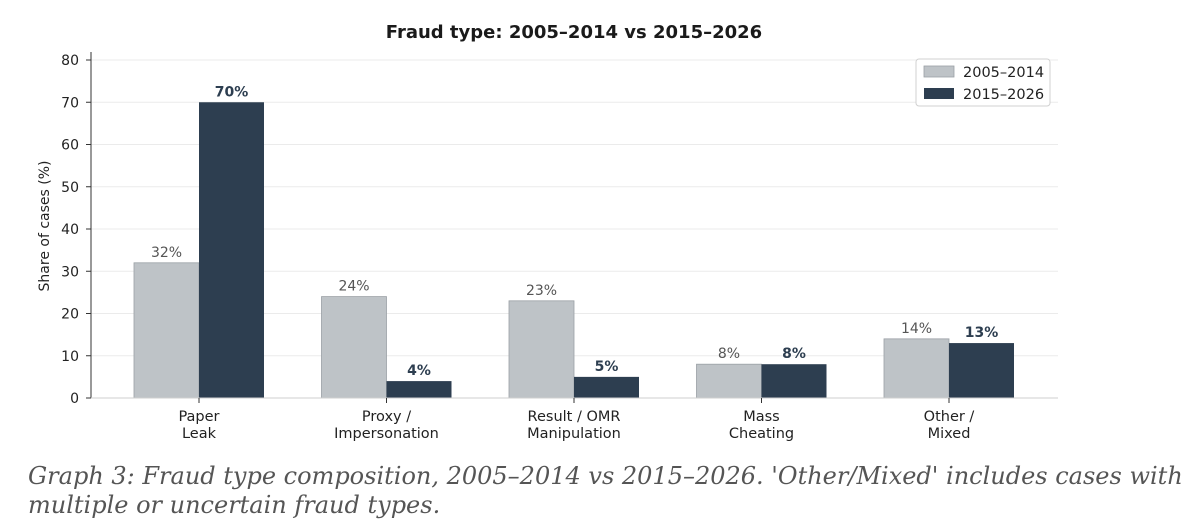 The height and width of the screenshot is (526, 1200). What do you see at coordinates (70, 230) in the screenshot?
I see `y-tick-label: 40` at bounding box center [70, 230].